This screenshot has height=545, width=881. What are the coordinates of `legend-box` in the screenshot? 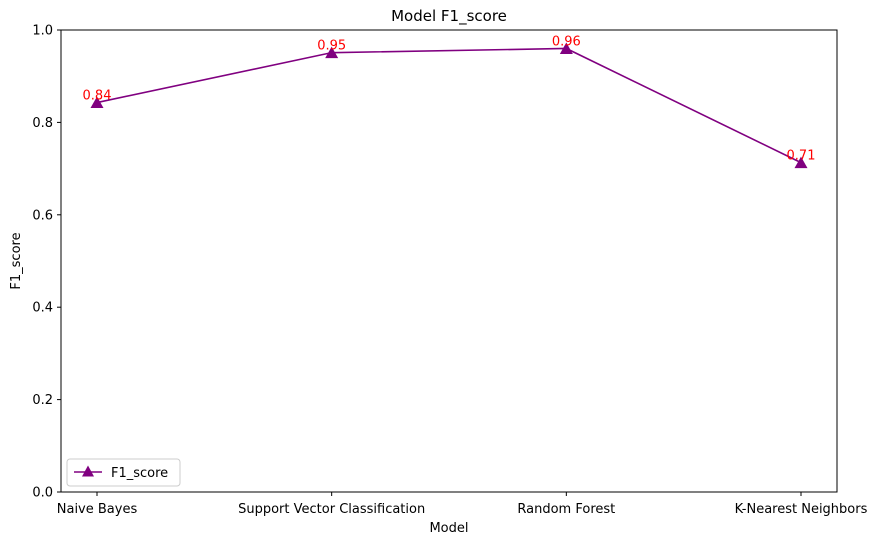 It's located at (123, 472).